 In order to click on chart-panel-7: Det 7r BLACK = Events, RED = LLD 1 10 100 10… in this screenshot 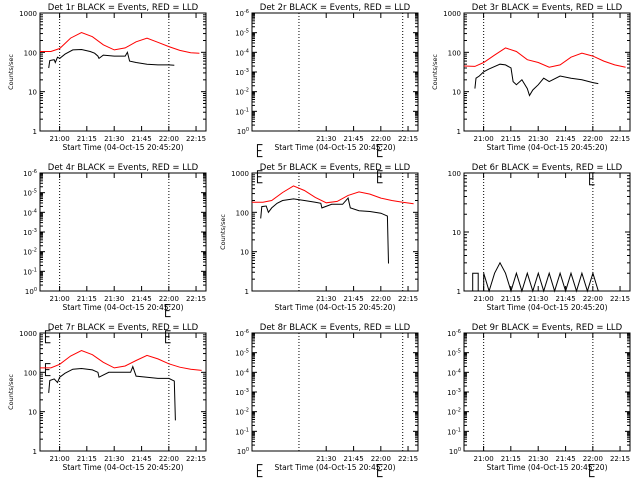, I will do `click(107, 397)`.